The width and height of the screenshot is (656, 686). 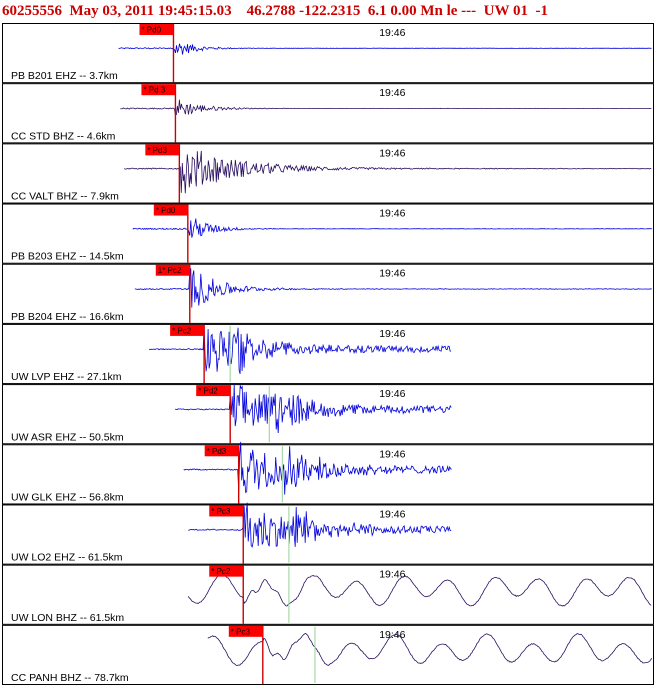 I want to click on event-date: May 03, 2011, so click(x=112, y=11).